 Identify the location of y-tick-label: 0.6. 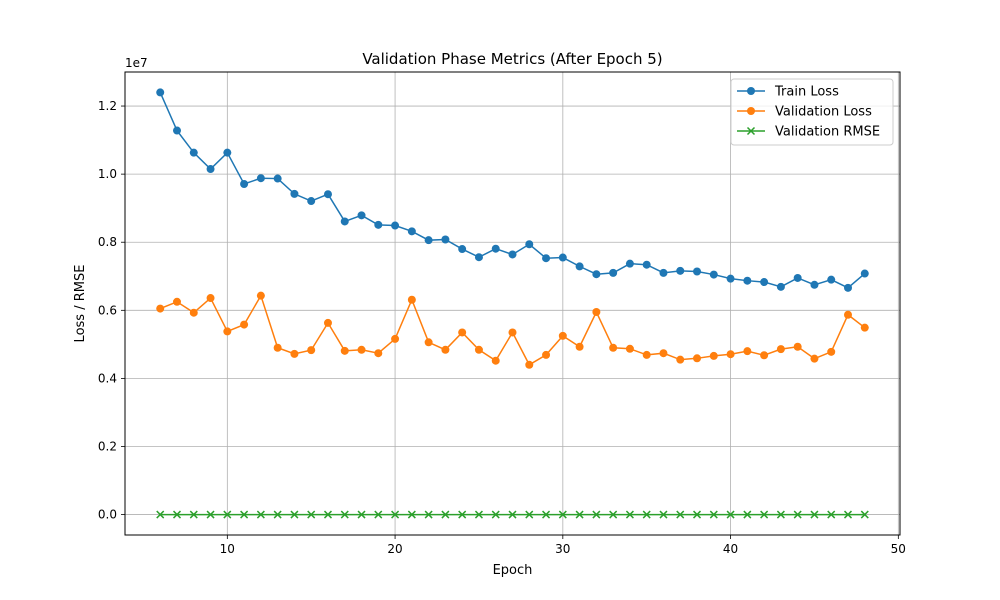
(107, 310).